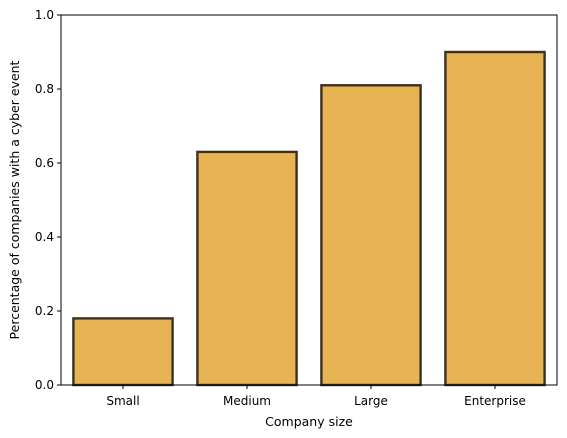 The image size is (567, 438). What do you see at coordinates (495, 218) in the screenshot?
I see `bar-enterprise` at bounding box center [495, 218].